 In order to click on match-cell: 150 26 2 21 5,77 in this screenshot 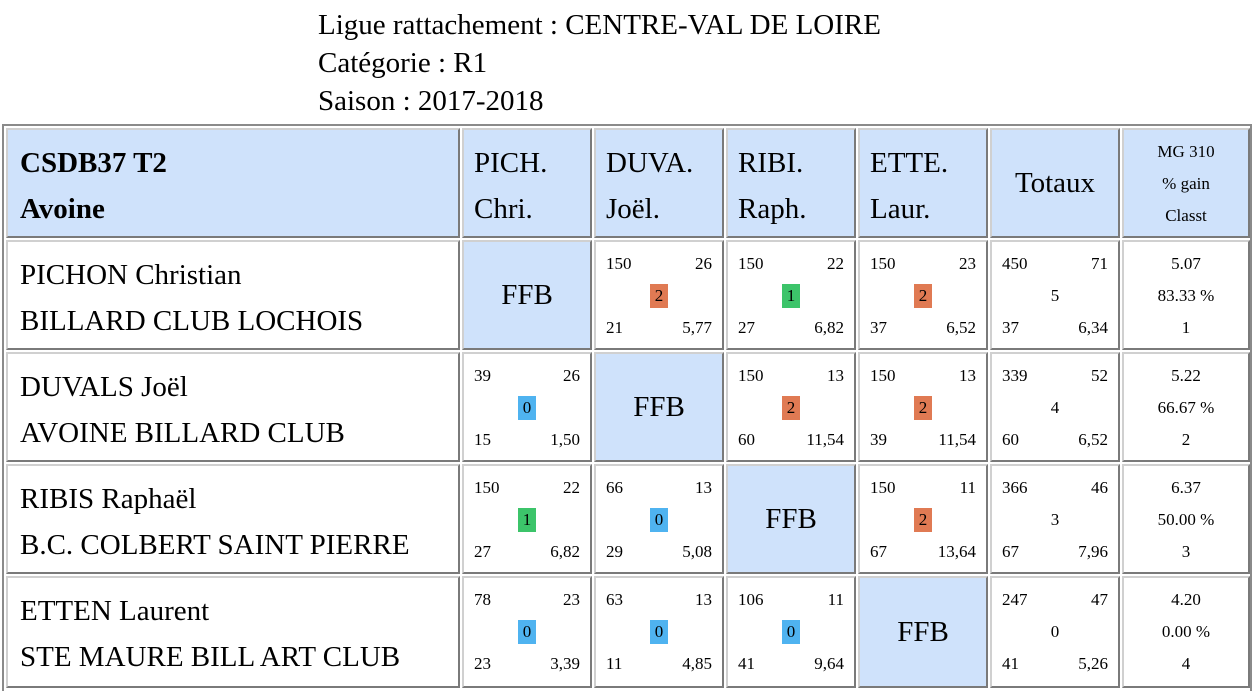, I will do `click(659, 295)`.